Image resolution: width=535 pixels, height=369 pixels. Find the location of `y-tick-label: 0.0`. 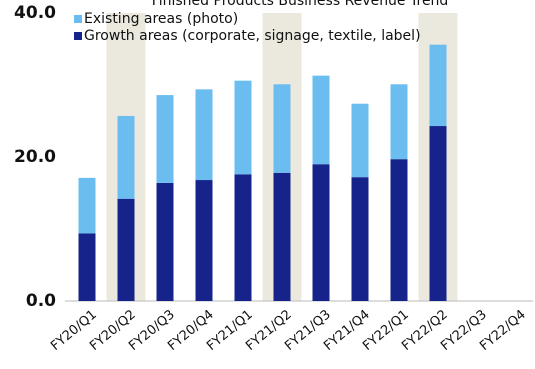

y-tick-label: 0.0 is located at coordinates (41, 301).